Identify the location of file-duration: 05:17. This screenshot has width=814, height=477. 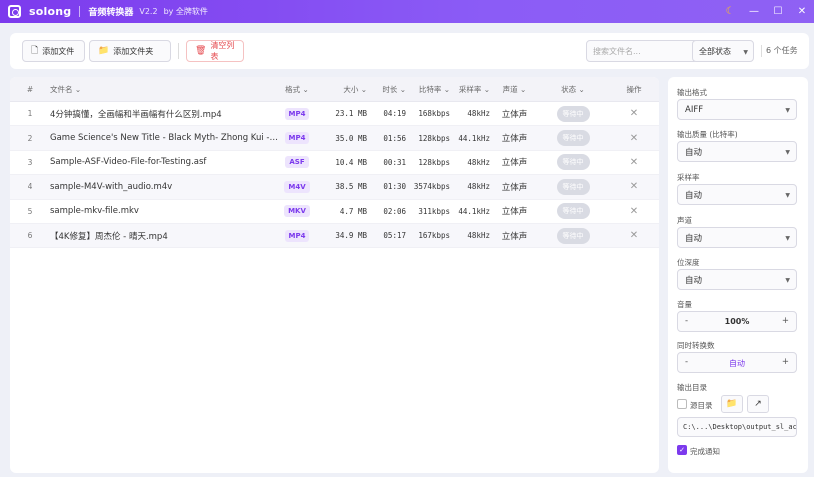
(394, 236).